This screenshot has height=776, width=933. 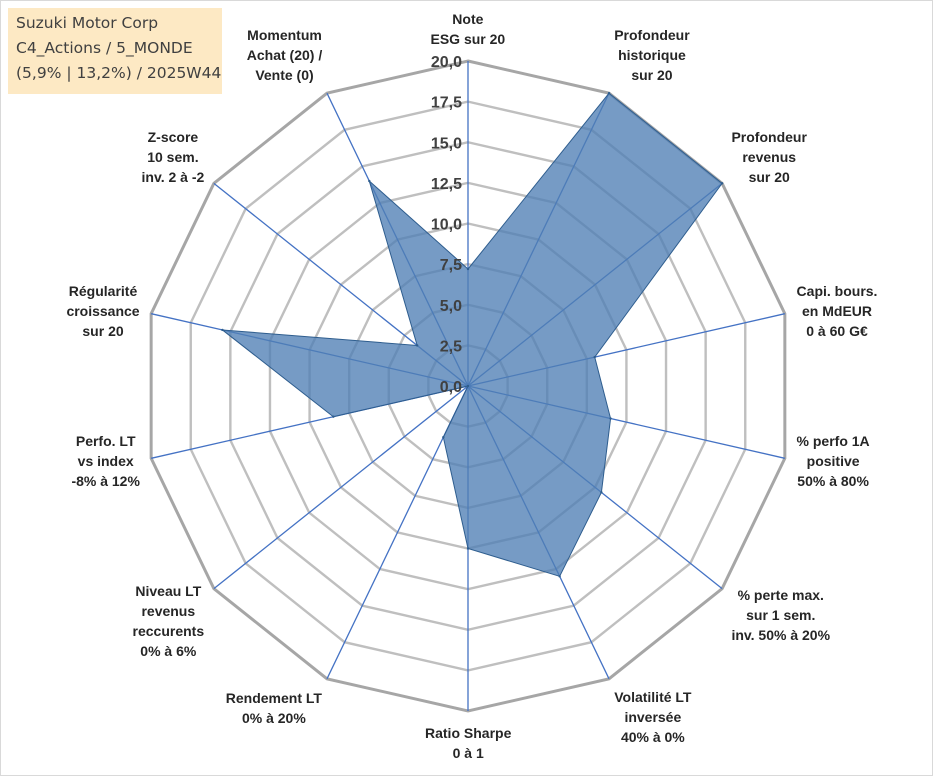 What do you see at coordinates (451, 265) in the screenshot?
I see `tick-label-3: 7,5` at bounding box center [451, 265].